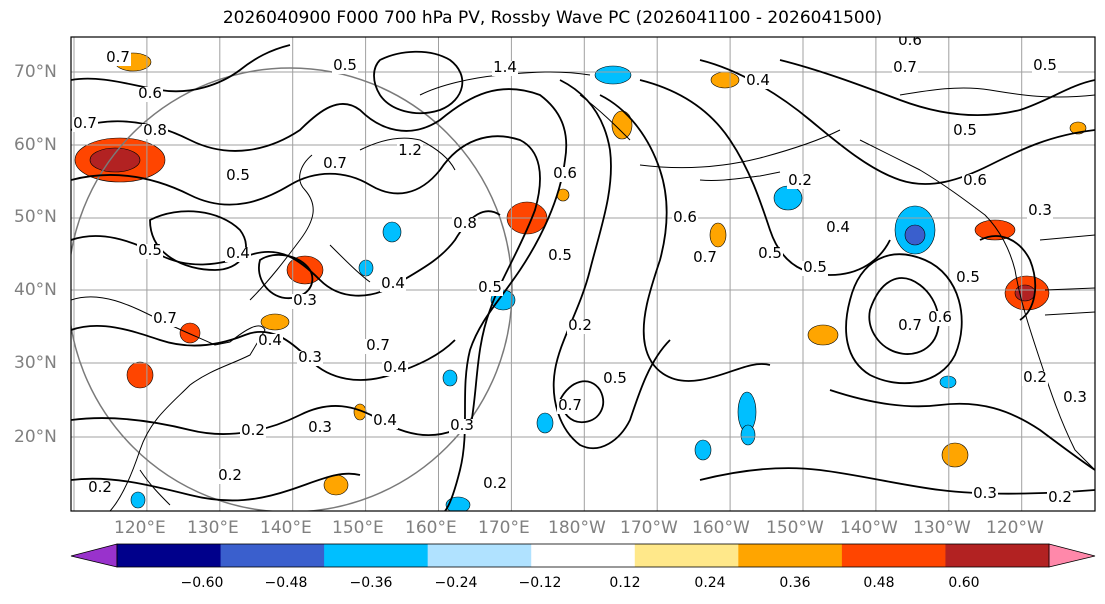 This screenshot has height=604, width=1105. Describe the element at coordinates (505, 67) in the screenshot. I see `contour-label: 1.4` at that location.